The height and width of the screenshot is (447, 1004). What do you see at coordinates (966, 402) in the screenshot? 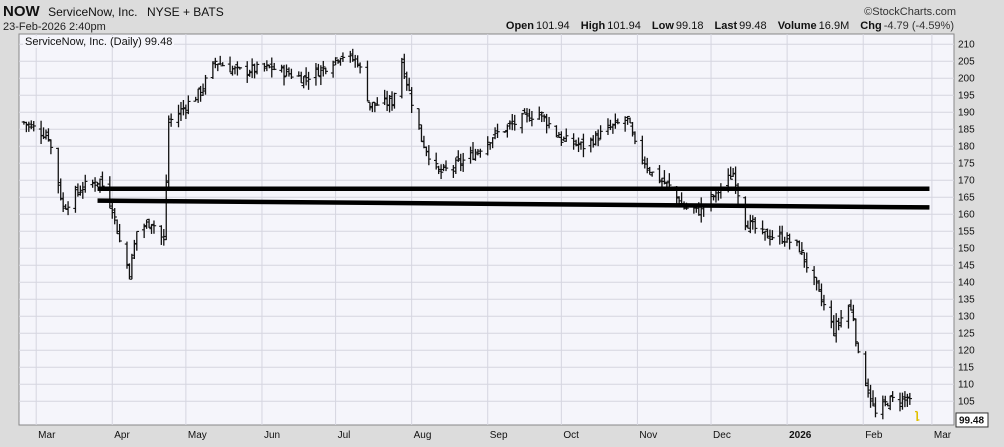
I see `y-tick-label: 105` at bounding box center [966, 402].